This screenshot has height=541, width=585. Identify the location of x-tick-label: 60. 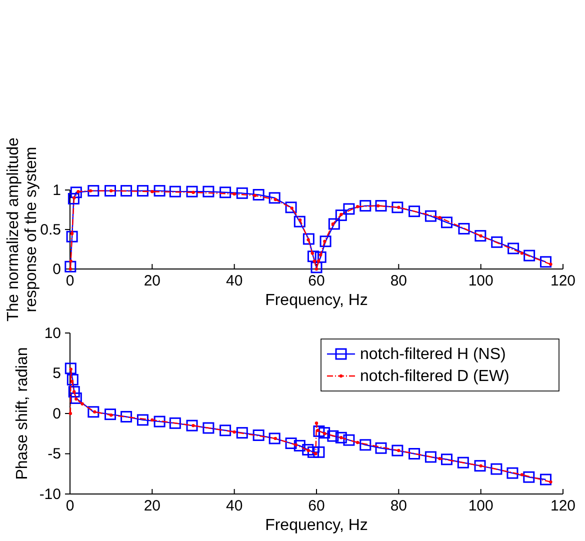
(316, 281).